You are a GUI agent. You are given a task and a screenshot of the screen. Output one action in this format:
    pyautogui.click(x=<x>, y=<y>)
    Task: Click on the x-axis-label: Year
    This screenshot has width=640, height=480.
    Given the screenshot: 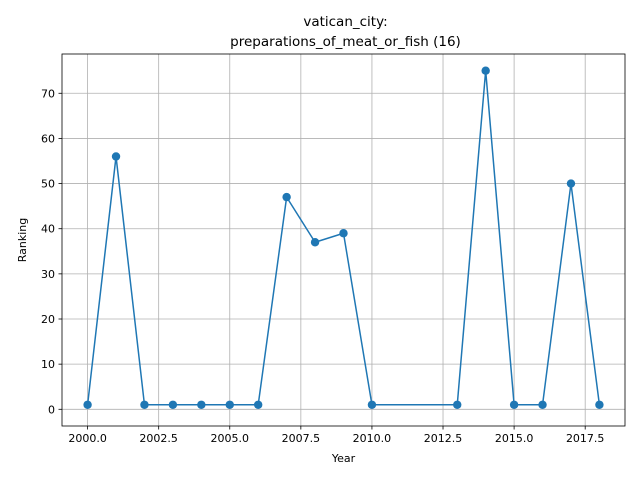 What is the action you would take?
    pyautogui.click(x=343, y=458)
    